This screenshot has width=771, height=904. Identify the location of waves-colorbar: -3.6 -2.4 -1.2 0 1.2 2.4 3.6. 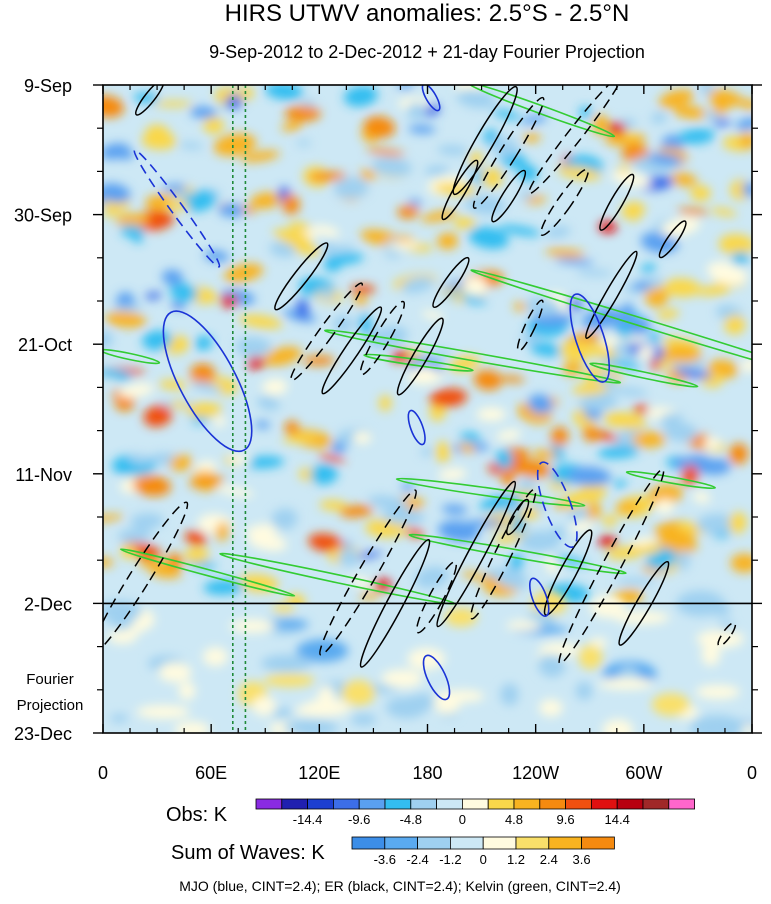
(483, 851).